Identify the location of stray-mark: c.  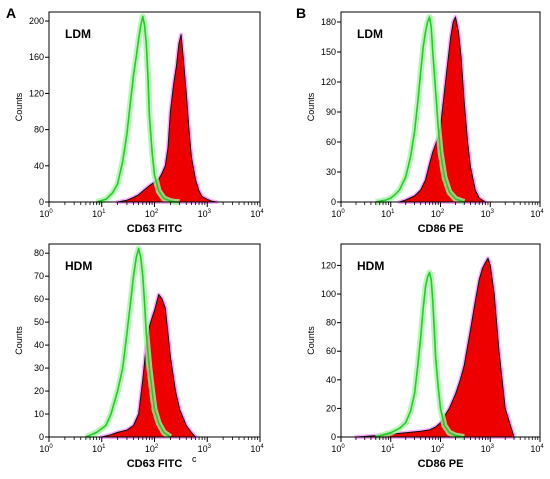
(194, 459).